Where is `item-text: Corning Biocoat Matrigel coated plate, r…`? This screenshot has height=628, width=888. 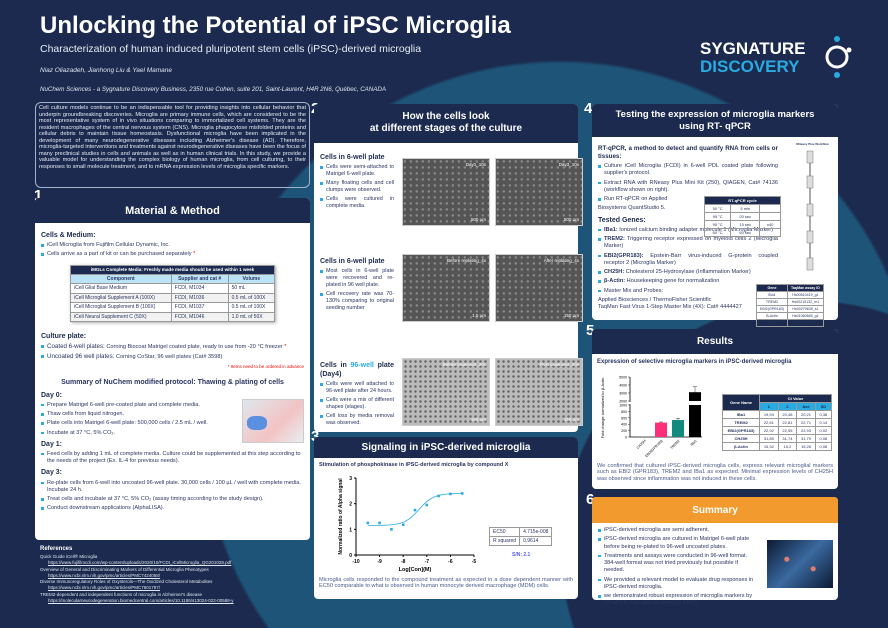 item-text: Corning Biocoat Matrigel coated plate, r… is located at coordinates (193, 347).